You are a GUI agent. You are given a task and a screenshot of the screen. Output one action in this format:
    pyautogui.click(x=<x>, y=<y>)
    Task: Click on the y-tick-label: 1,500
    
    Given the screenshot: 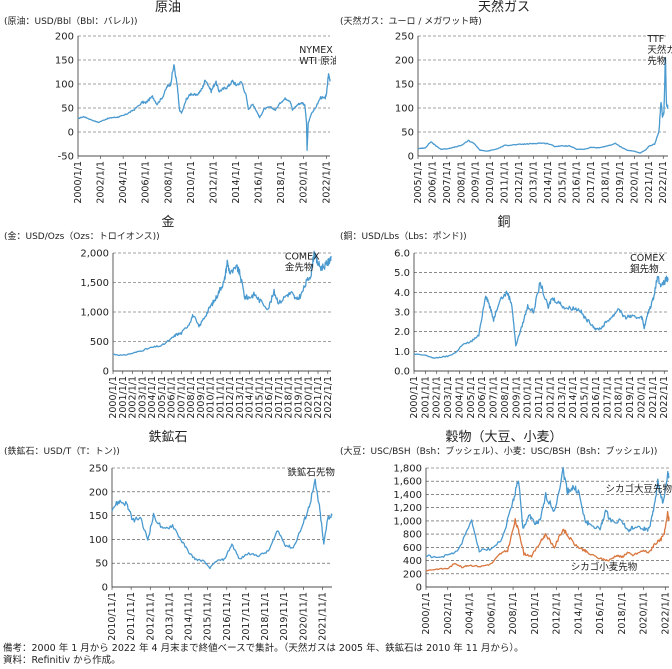 What is the action you would take?
    pyautogui.click(x=94, y=283)
    